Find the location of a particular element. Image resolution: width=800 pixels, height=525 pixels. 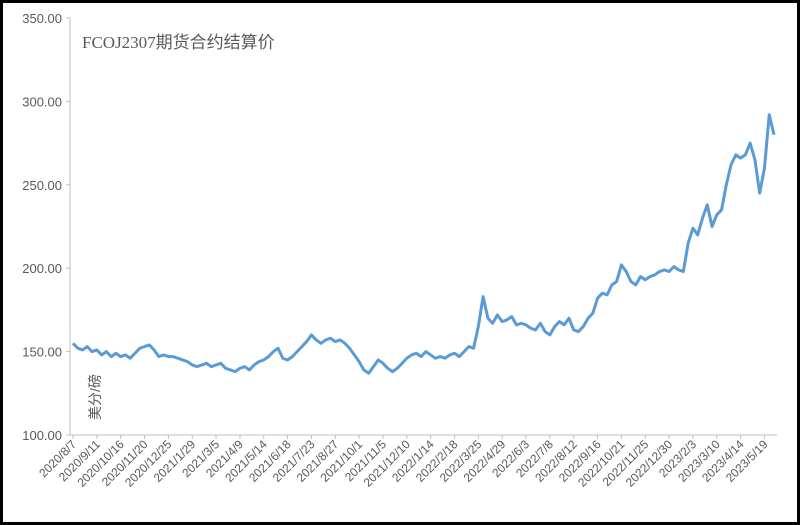

y-tick-label: 200.00 is located at coordinates (42, 268).